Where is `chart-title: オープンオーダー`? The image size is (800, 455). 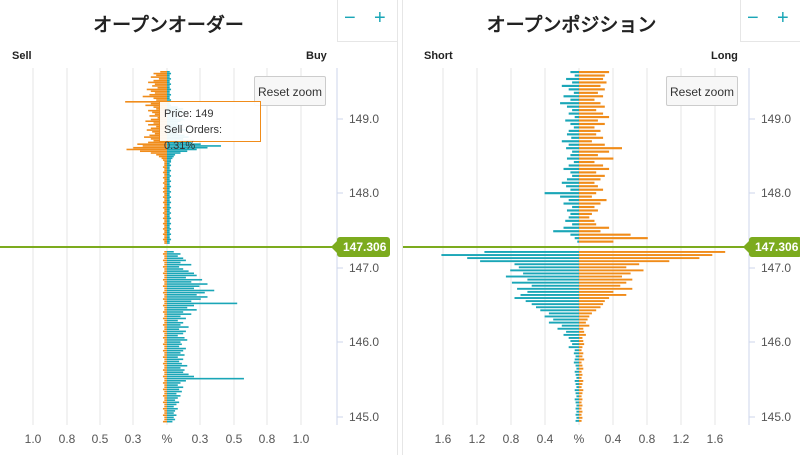
chart-title: オープンオーダー is located at coordinates (168, 25).